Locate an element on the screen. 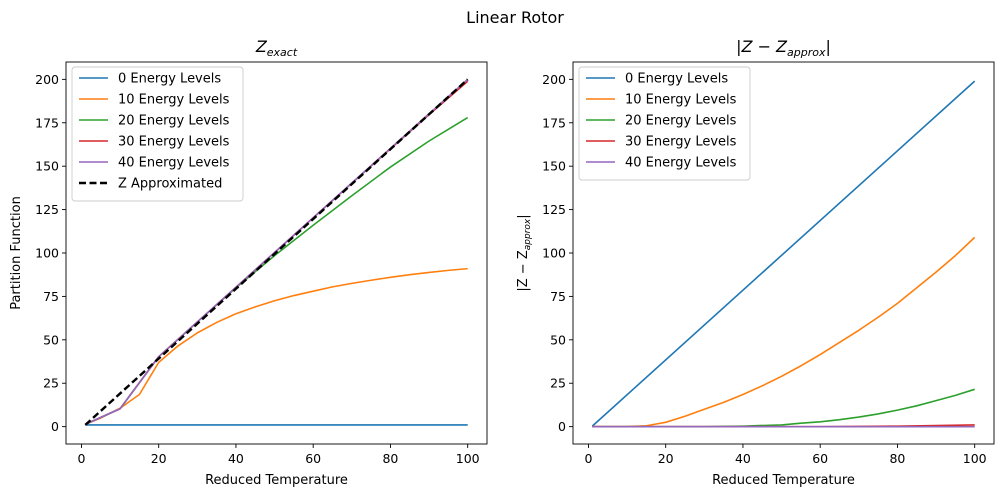  subplot-title: |Z − Zapprox| is located at coordinates (783, 48).